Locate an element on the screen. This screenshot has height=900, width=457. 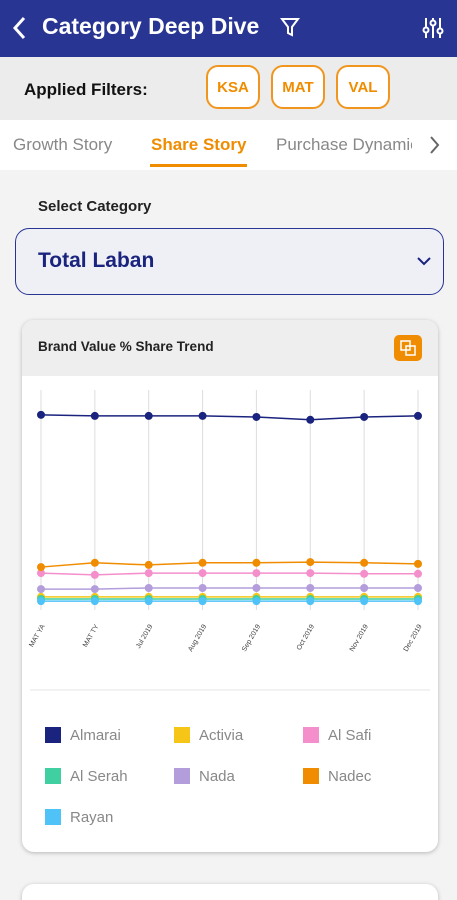
copy-button is located at coordinates (408, 348).